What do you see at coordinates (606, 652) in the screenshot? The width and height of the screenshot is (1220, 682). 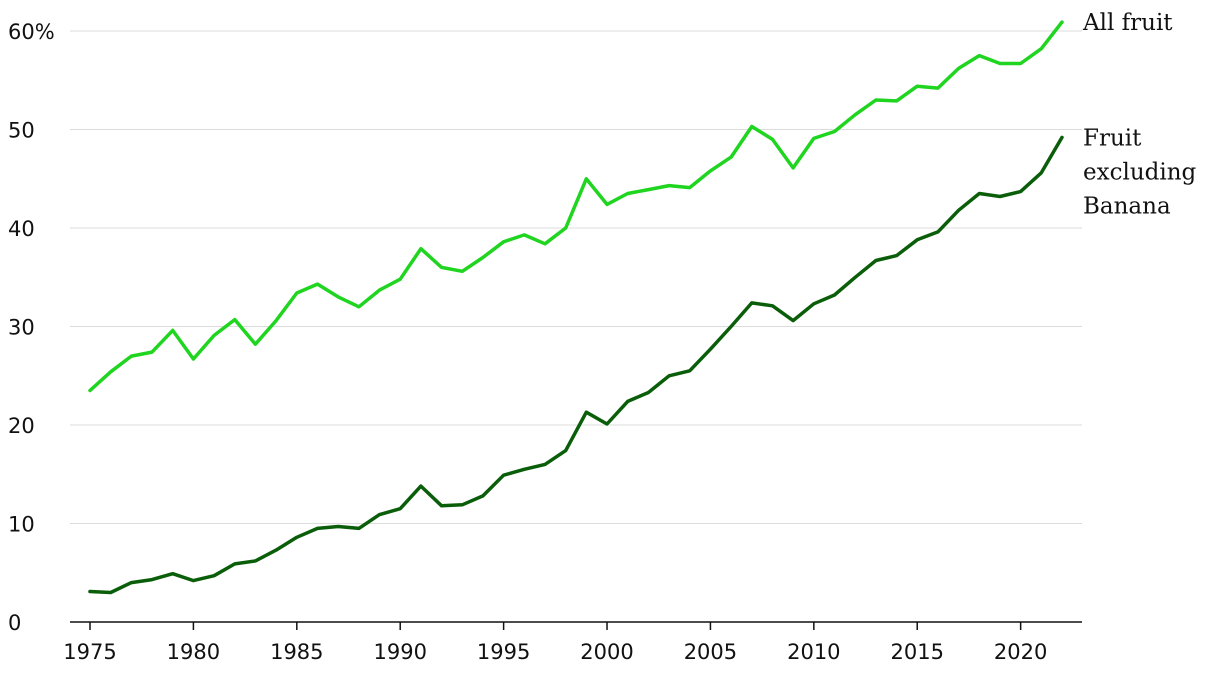 I see `x-tick-label: 2000` at bounding box center [606, 652].